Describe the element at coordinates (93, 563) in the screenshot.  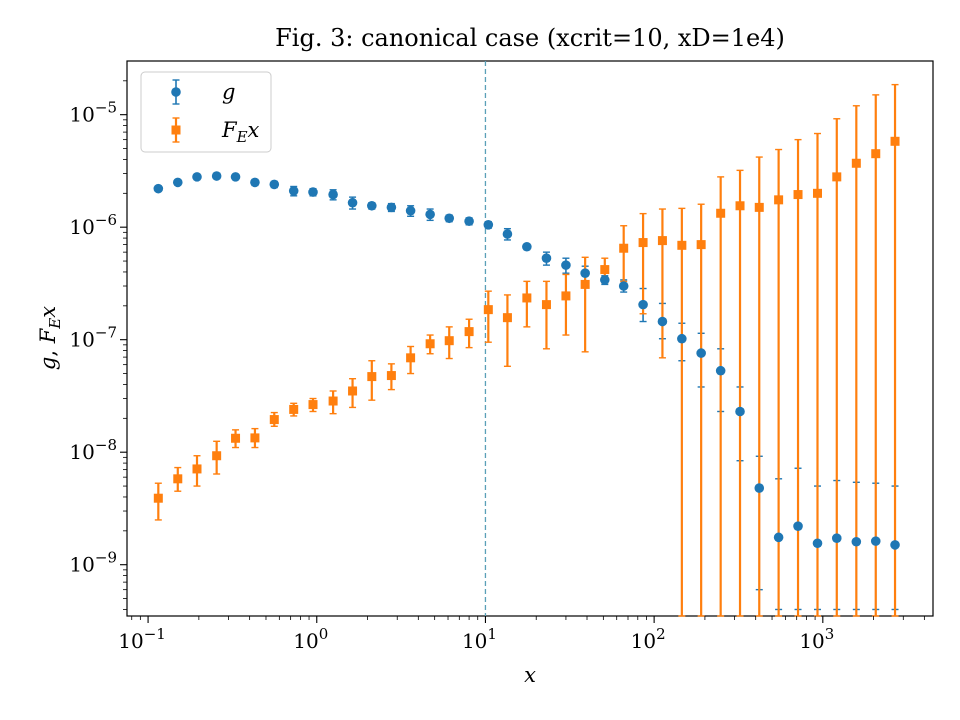
I see `y-tick-label: 10⁻⁹` at that location.